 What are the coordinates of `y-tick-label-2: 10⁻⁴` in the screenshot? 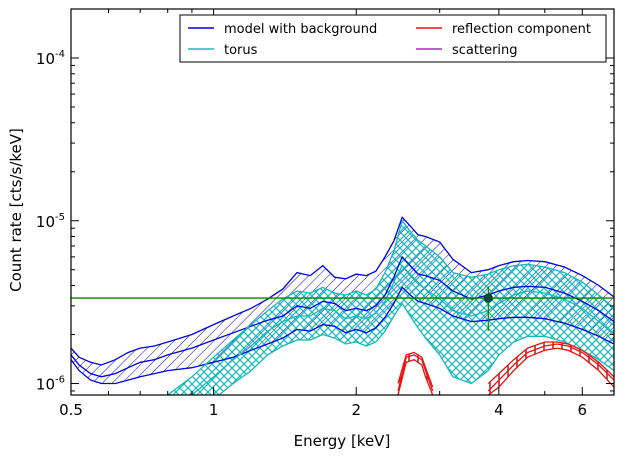 It's located at (50, 58).